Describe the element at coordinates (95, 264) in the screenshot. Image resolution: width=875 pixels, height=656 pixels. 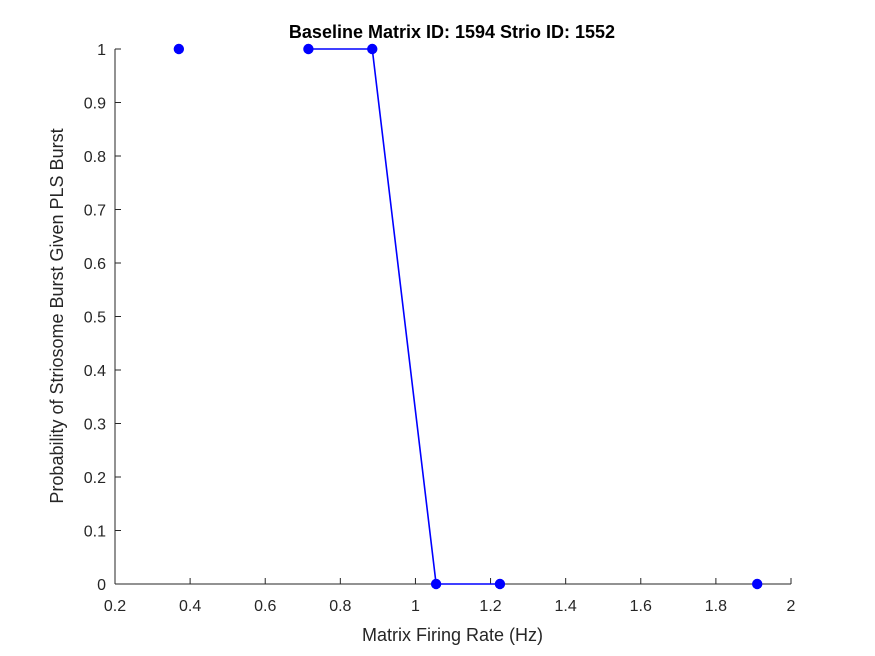
I see `y-tick-label: 0.6` at that location.